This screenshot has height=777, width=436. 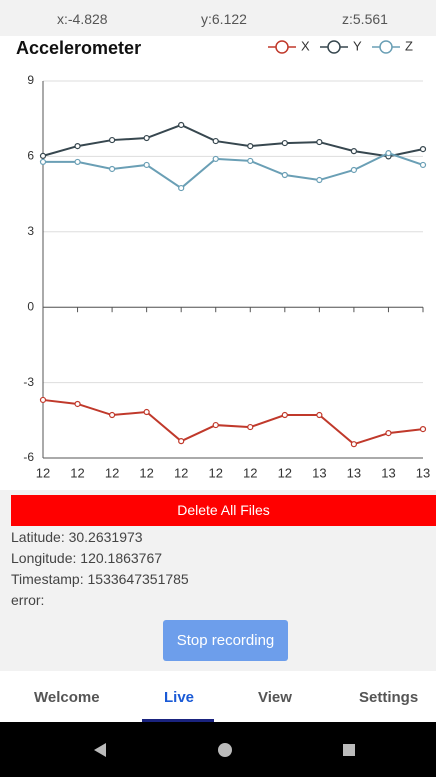 What do you see at coordinates (30, 306) in the screenshot?
I see `y-tick-label: 0` at bounding box center [30, 306].